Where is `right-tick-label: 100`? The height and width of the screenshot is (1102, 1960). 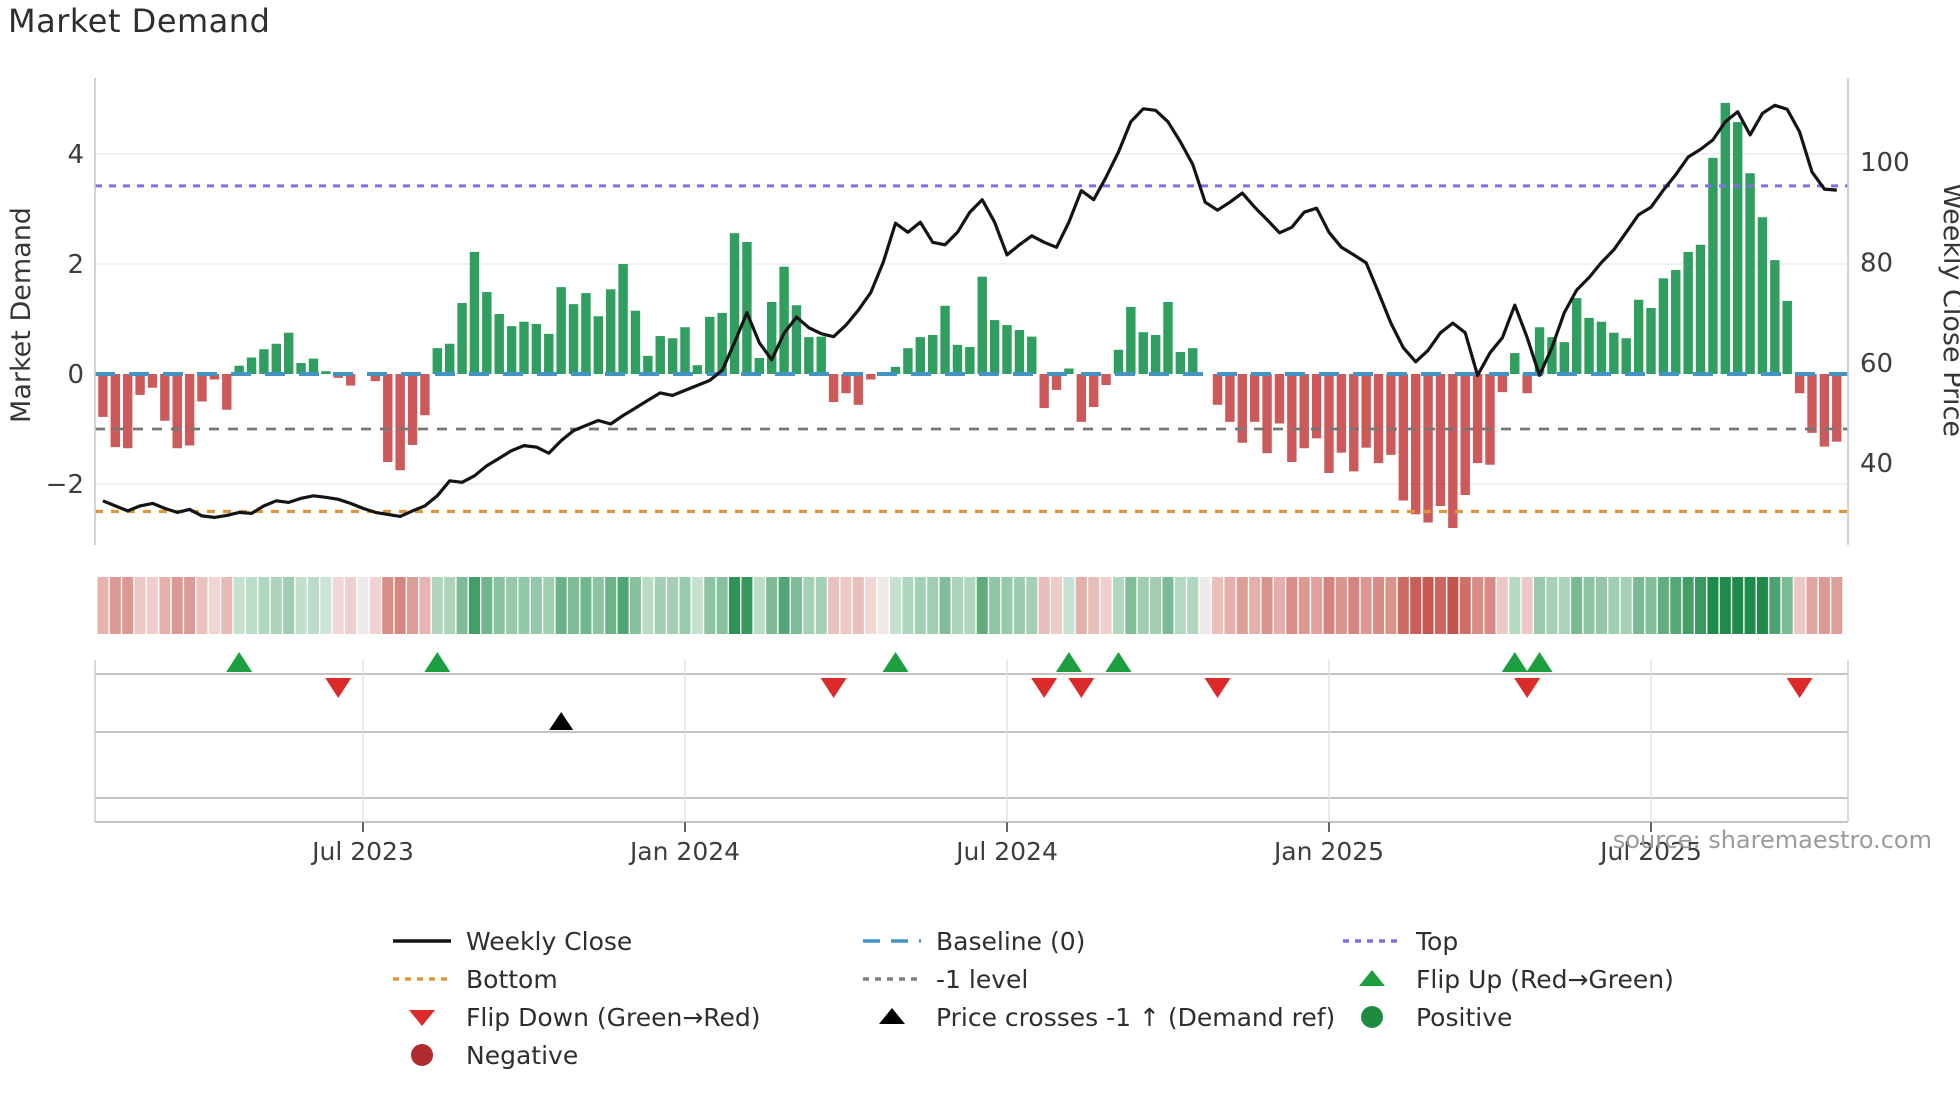 right-tick-label: 100 is located at coordinates (1885, 163).